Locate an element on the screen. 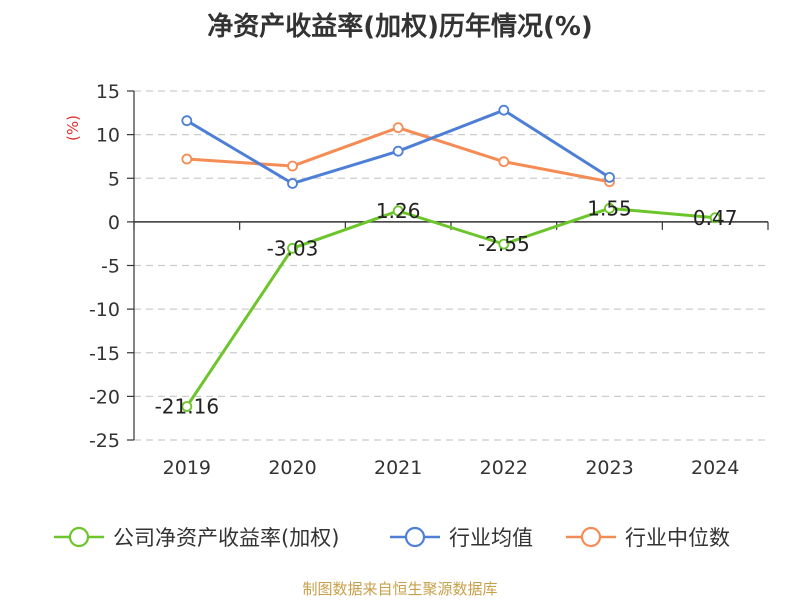 This screenshot has height=600, width=800. y-tick-label: -15 is located at coordinates (104, 354).